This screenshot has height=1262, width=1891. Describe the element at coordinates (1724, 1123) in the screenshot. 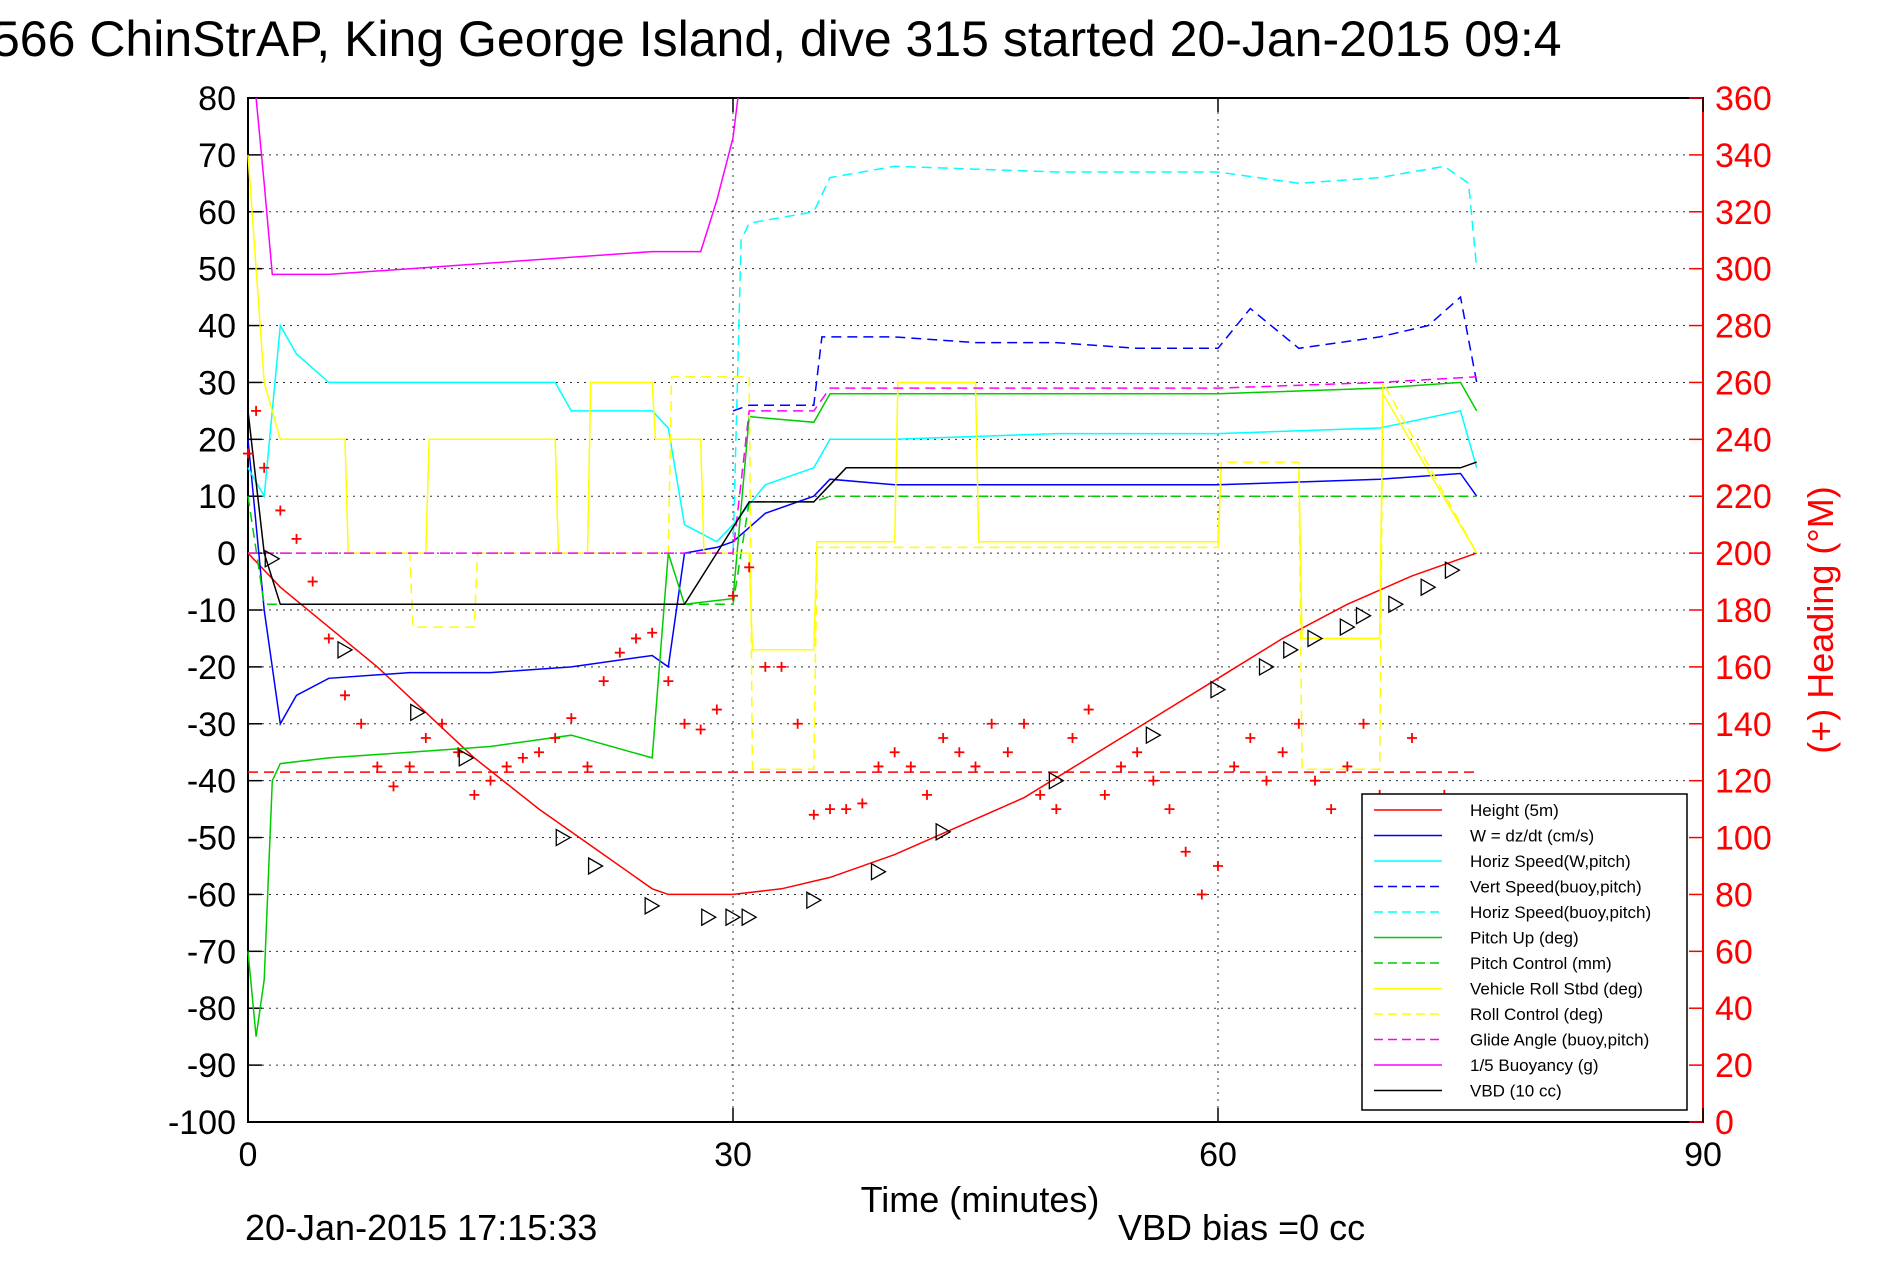

I see `y-right-tick-label: 0` at that location.